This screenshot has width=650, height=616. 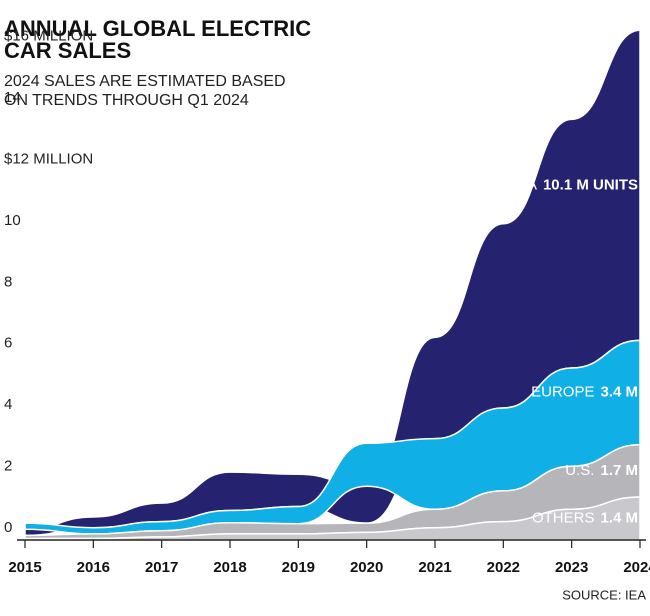 What do you see at coordinates (604, 594) in the screenshot?
I see `source: SOURCE: IEA` at bounding box center [604, 594].